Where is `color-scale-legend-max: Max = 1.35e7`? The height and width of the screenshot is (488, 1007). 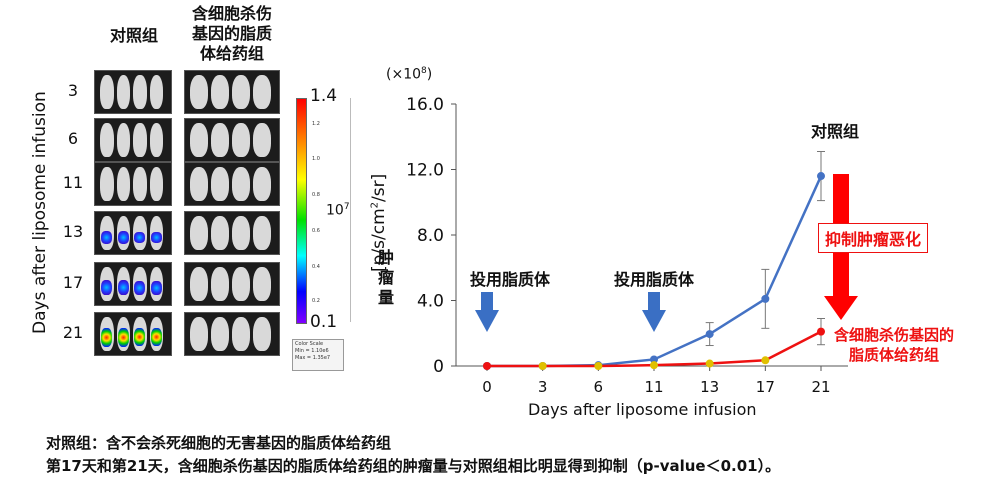 color-scale-legend-max: Max = 1.35e7 is located at coordinates (313, 358).